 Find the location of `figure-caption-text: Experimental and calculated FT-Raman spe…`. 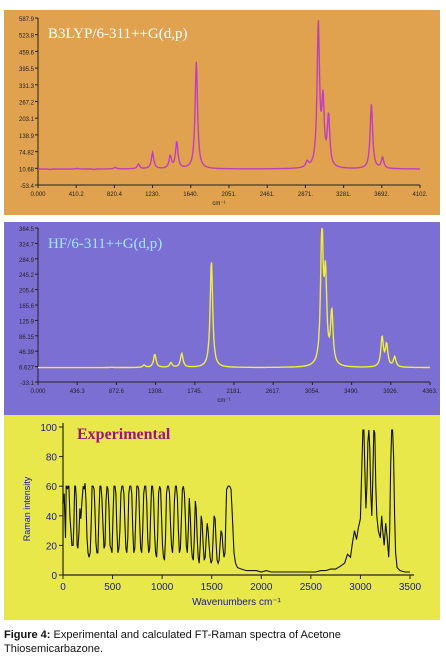

figure-caption-text: Experimental and calculated FT-Raman spe… is located at coordinates (172, 642).